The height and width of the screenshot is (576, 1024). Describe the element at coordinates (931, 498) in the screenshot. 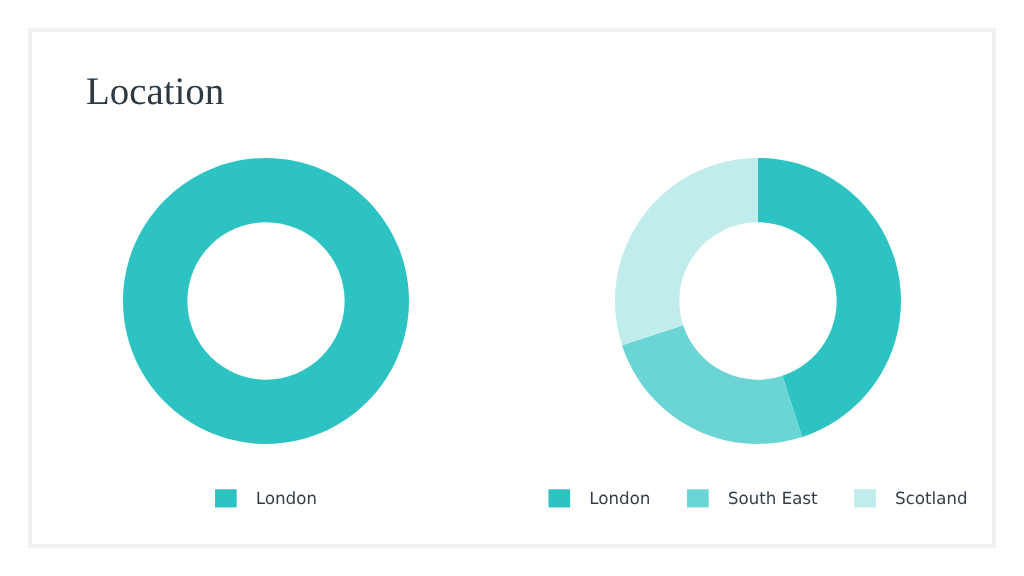

I see `legend-label: Scotland` at that location.